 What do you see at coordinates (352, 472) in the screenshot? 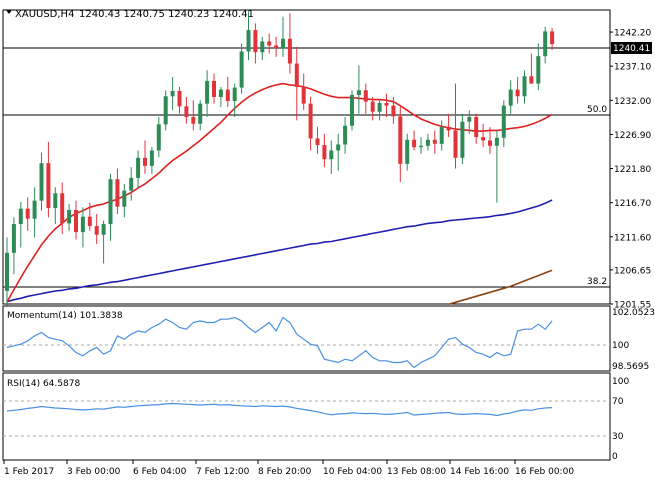
I see `time-tick-label: 10 Feb 04:00` at bounding box center [352, 472].